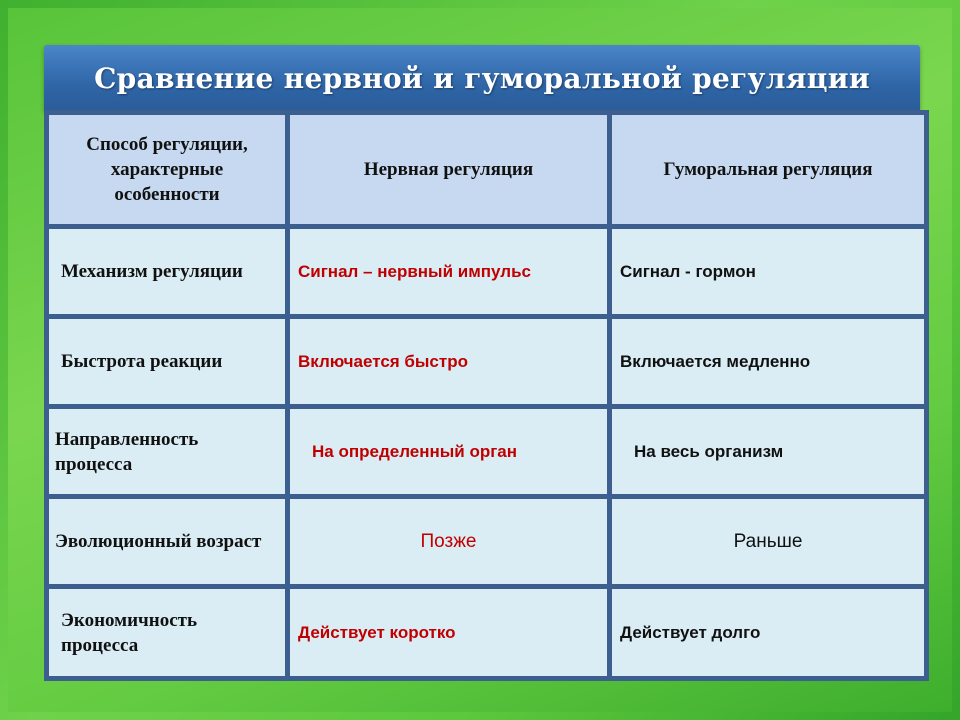 This screenshot has width=960, height=720. I want to click on row-nervous: Сигнал – нервный импульс, so click(448, 271).